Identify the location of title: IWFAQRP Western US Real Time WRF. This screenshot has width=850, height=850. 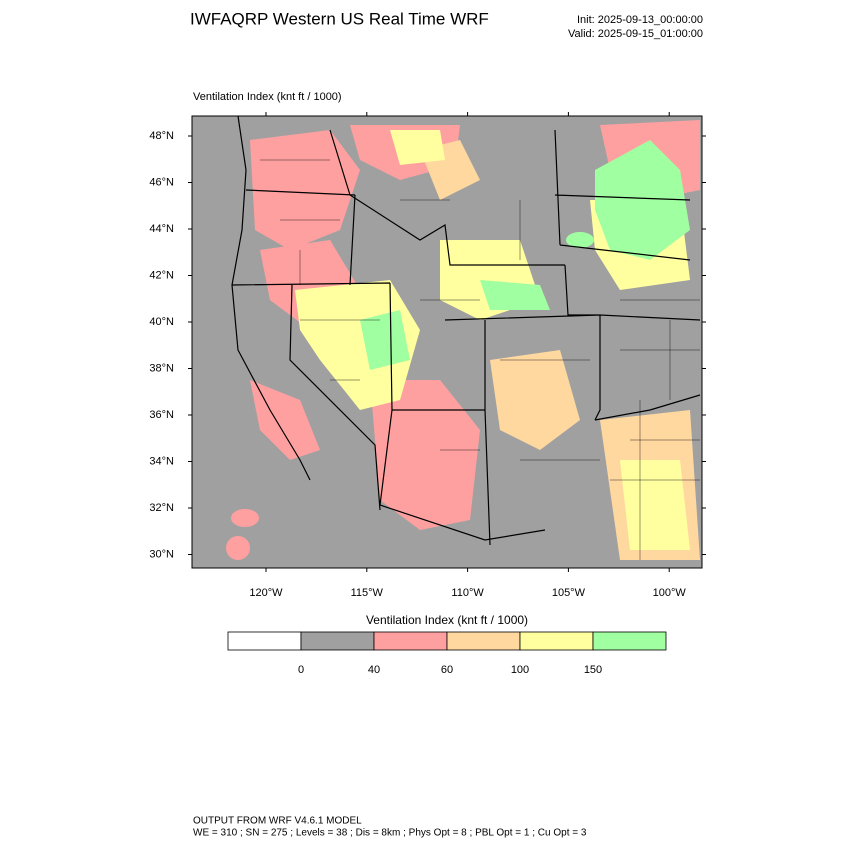
(339, 18).